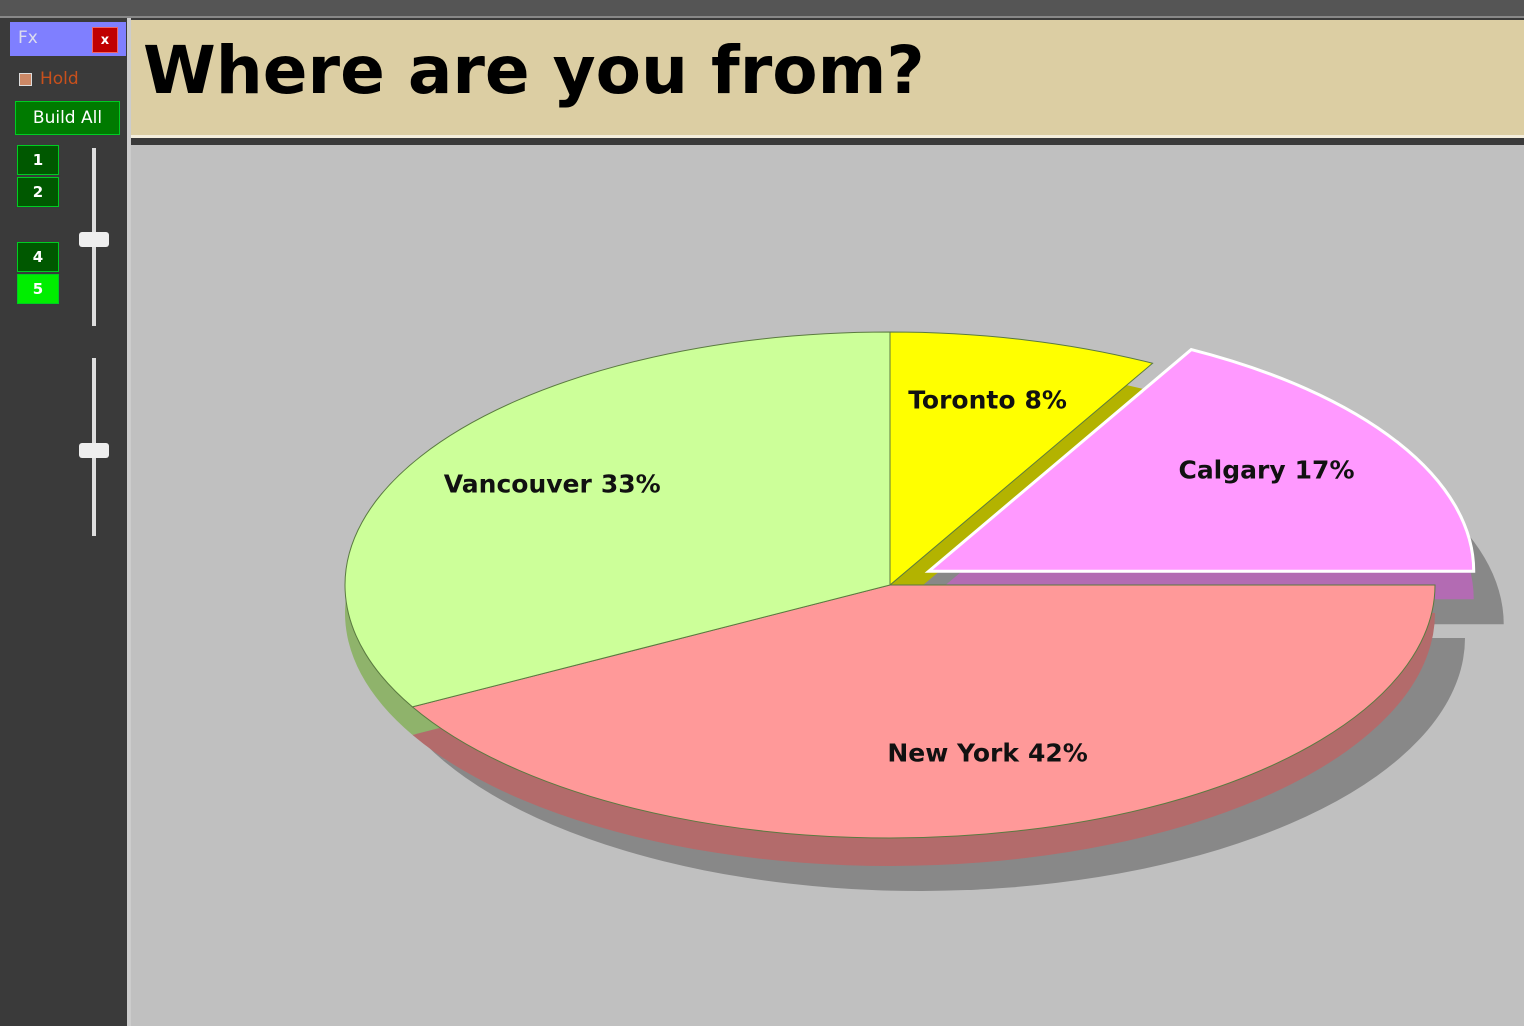 The image size is (1524, 1026). What do you see at coordinates (1325, 470) in the screenshot?
I see `value-label: 17%` at bounding box center [1325, 470].